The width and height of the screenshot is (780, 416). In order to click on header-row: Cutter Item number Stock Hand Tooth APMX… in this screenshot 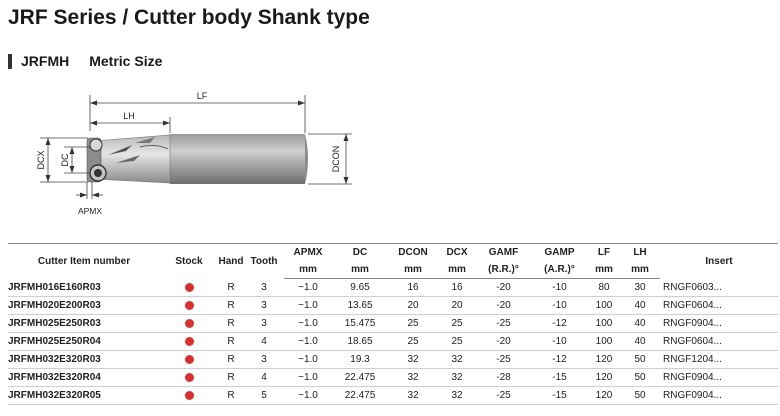, I will do `click(393, 261)`.